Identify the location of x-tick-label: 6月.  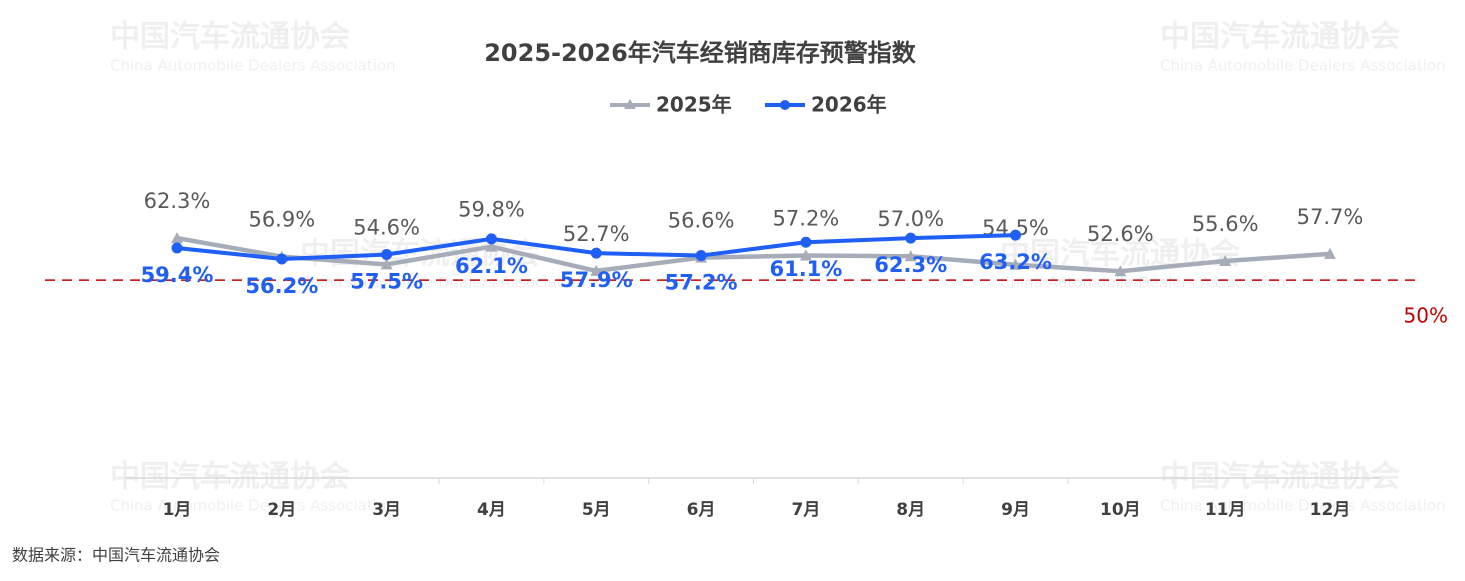
(701, 510).